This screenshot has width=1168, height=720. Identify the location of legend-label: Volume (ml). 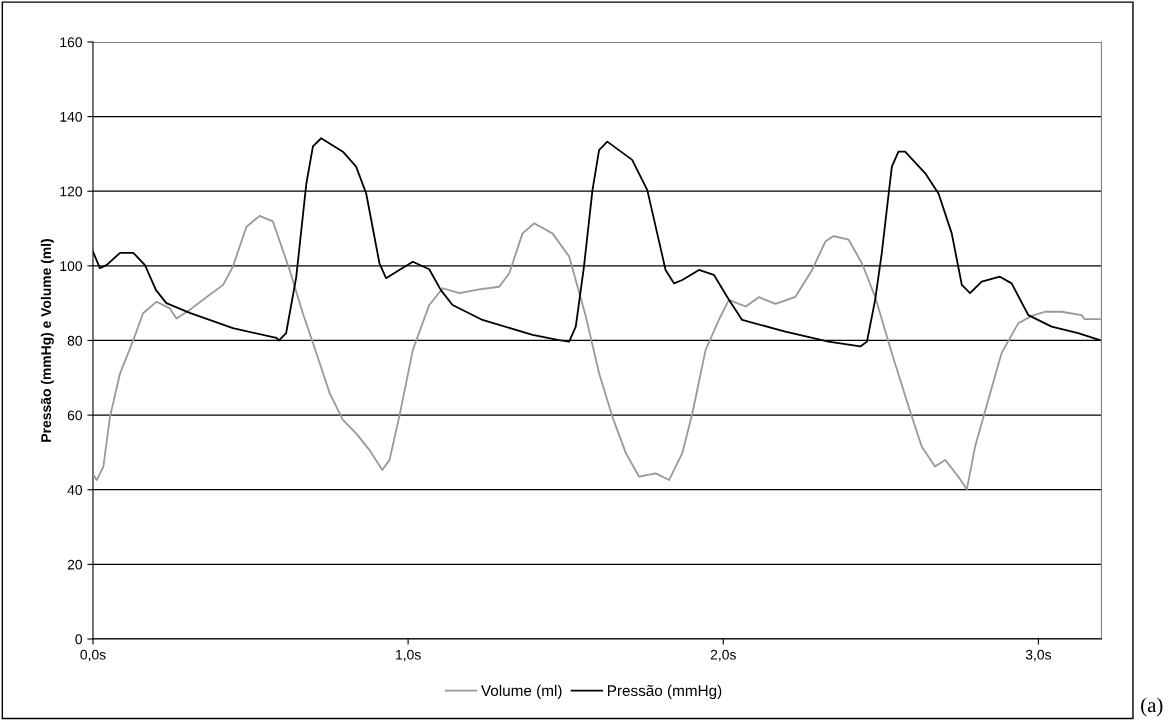
(521, 692).